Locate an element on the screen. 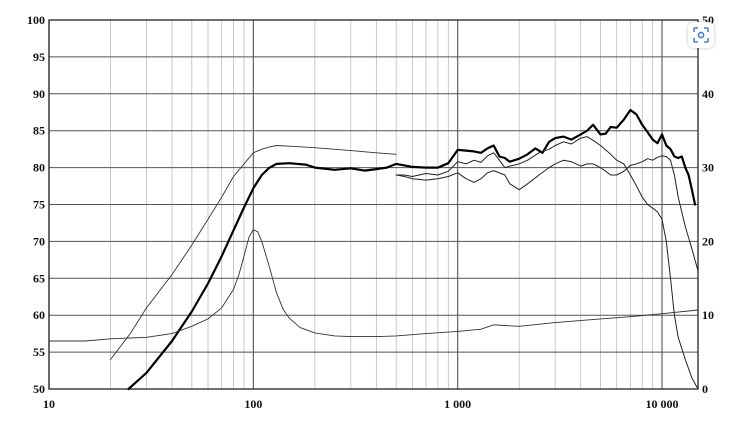  y-tick-label: 50 is located at coordinates (39, 389).